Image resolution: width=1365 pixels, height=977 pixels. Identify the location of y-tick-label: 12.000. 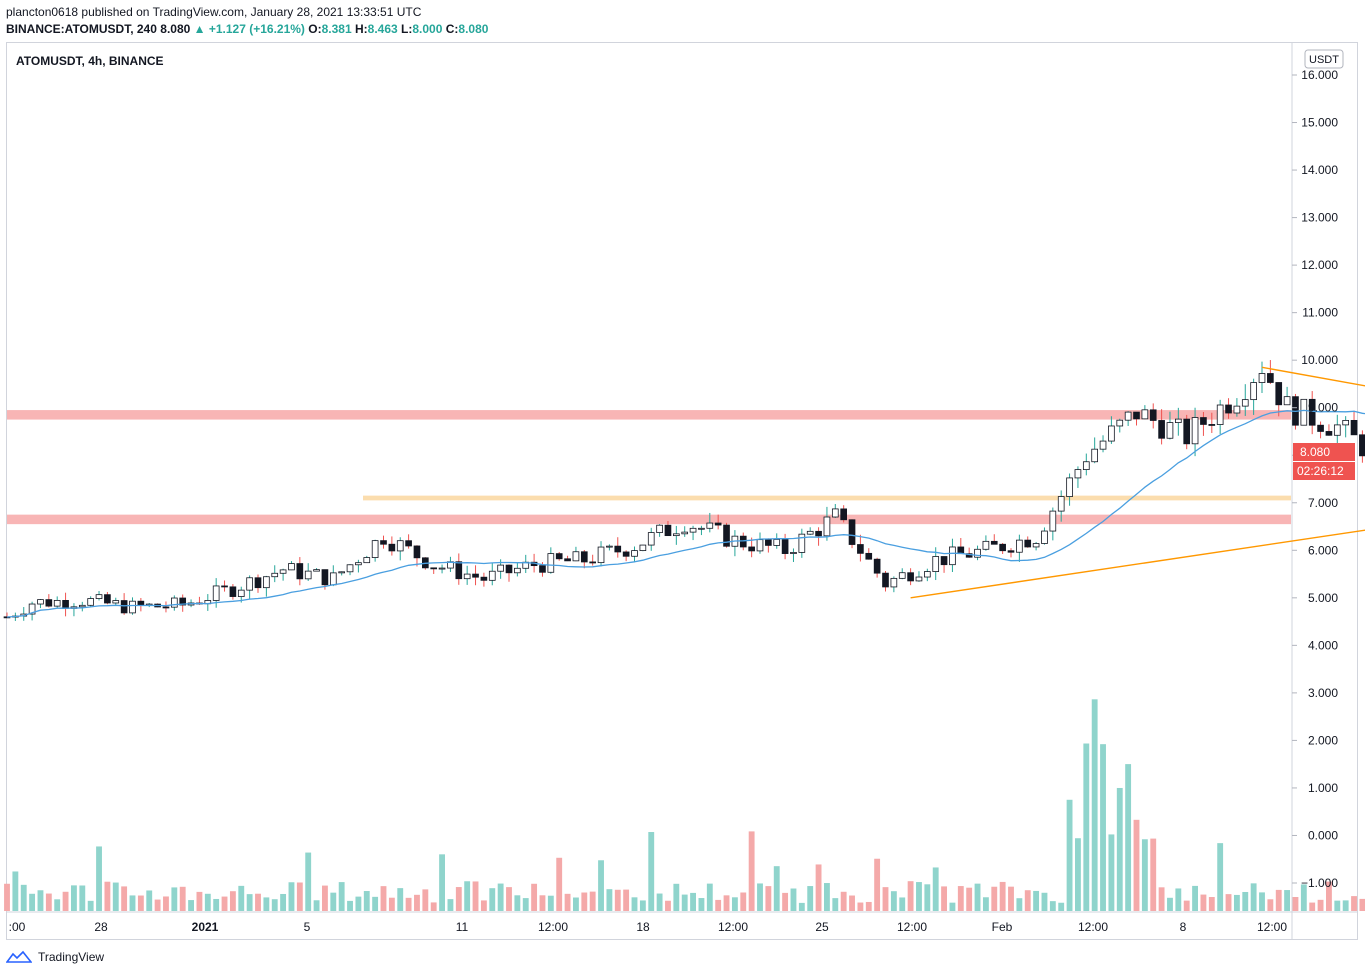
(1319, 265).